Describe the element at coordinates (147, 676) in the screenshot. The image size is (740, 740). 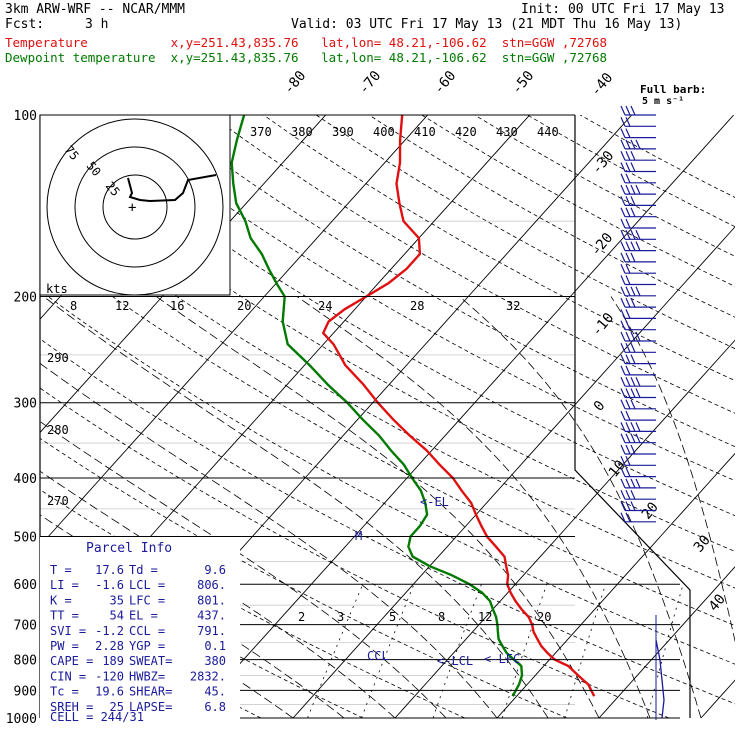
I see `parcel-info-key: HWBZ=` at that location.